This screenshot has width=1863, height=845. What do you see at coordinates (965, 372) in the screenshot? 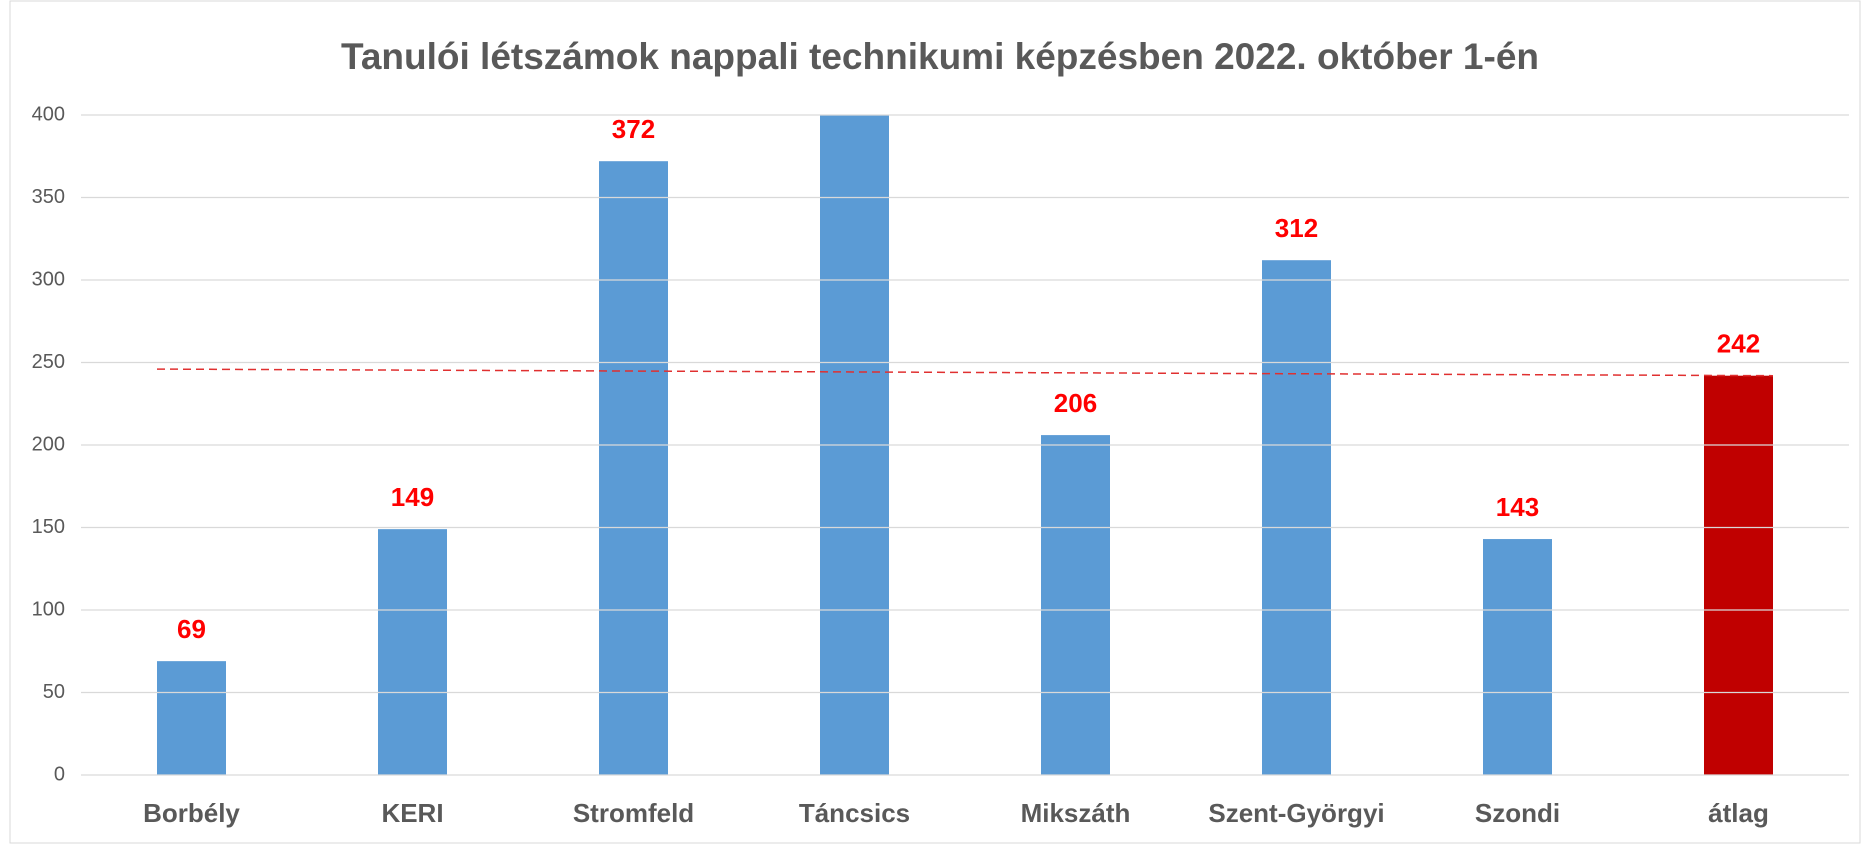
I see `average-line` at bounding box center [965, 372].